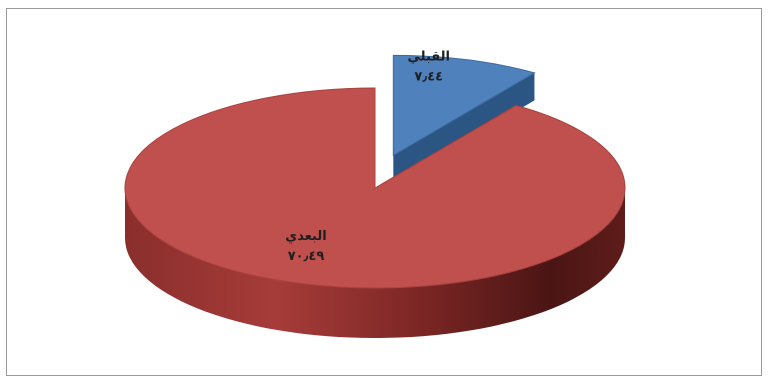  What do you see at coordinates (428, 77) in the screenshot?
I see `slice-value-label-1: ٧٫٤٤` at bounding box center [428, 77].